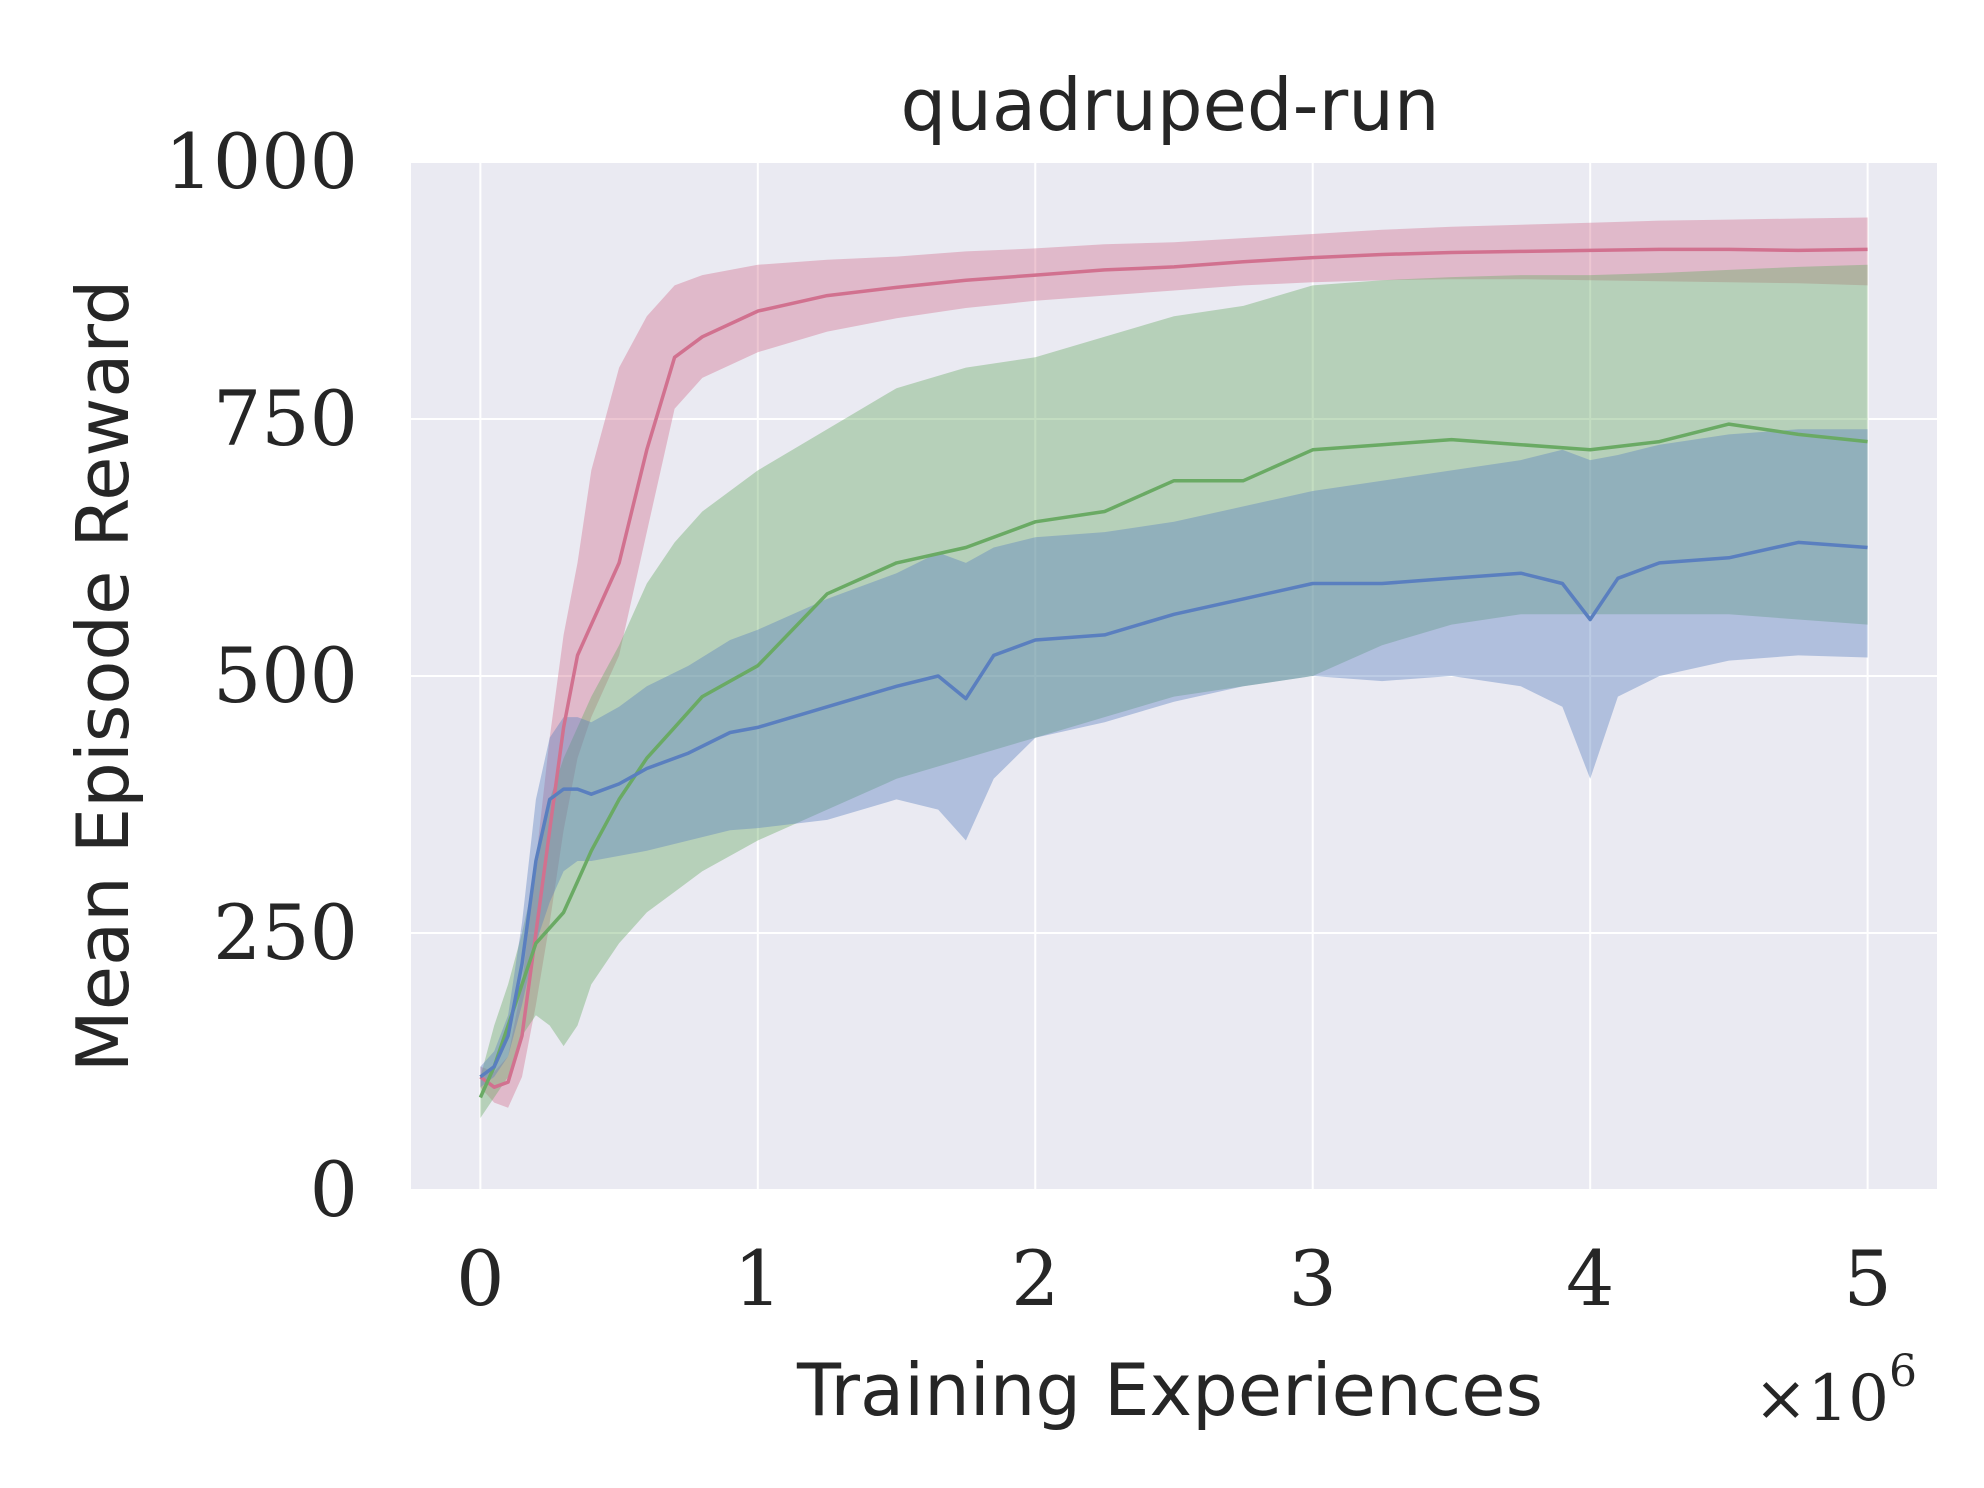 The height and width of the screenshot is (1488, 1984). Describe the element at coordinates (103, 676) in the screenshot. I see `y-axis-label: Mean Episode Reward` at that location.